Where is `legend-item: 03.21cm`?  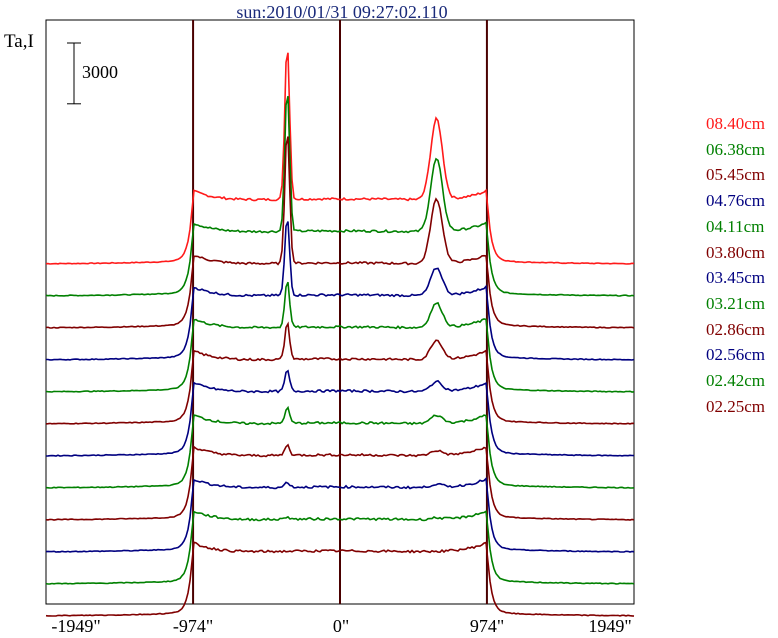 legend-item: 03.21cm is located at coordinates (736, 303).